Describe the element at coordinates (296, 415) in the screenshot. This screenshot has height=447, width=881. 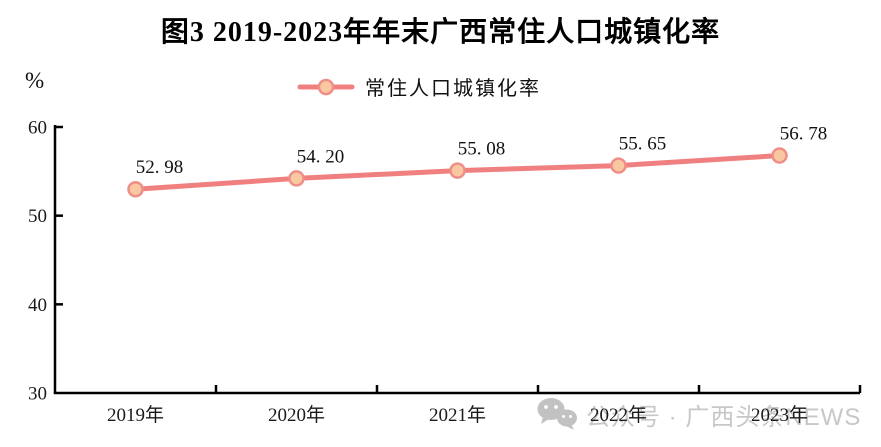
I see `x-category-label: 2020年` at that location.